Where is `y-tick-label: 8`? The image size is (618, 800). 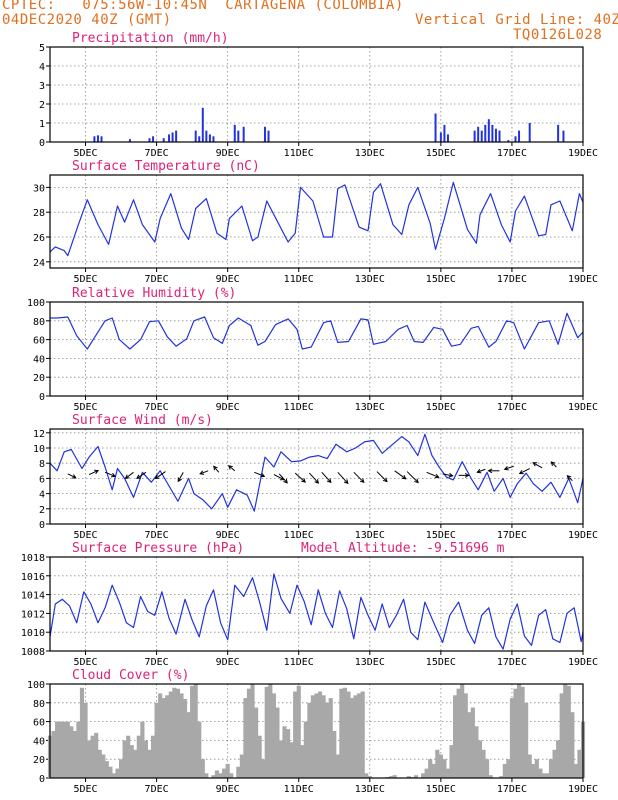
y-tick-label: 8 is located at coordinates (42, 464).